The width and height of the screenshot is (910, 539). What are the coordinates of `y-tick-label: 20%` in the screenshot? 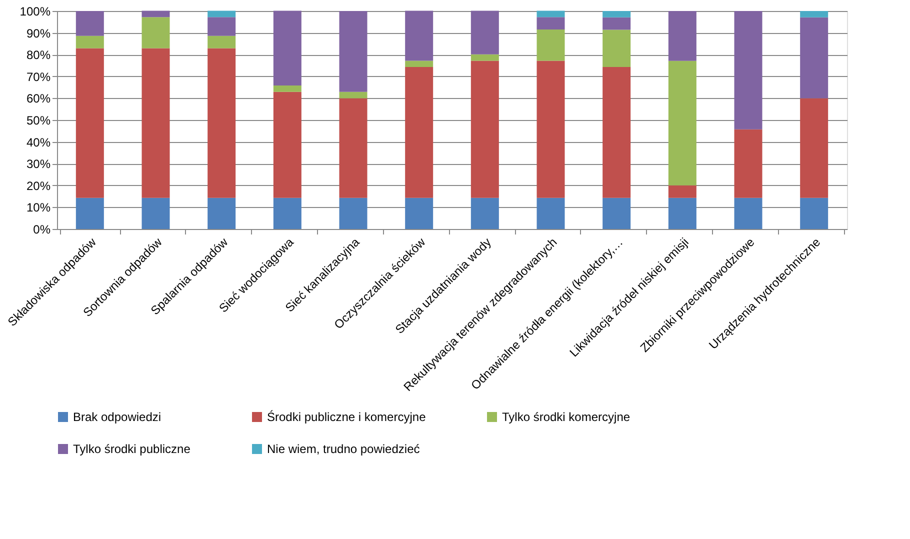 It's located at (38, 185).